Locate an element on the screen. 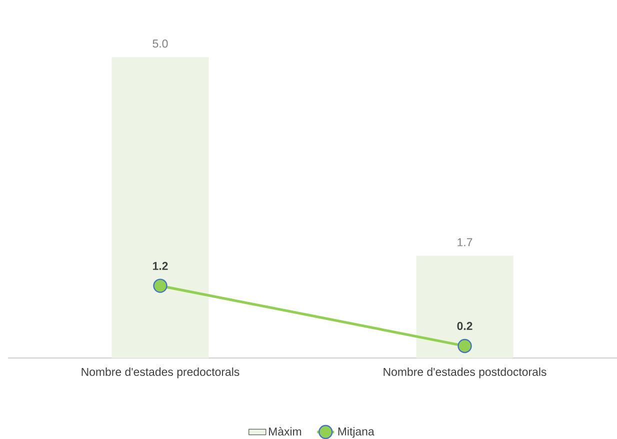 The image size is (617, 439). data-label: 5.0 is located at coordinates (160, 44).